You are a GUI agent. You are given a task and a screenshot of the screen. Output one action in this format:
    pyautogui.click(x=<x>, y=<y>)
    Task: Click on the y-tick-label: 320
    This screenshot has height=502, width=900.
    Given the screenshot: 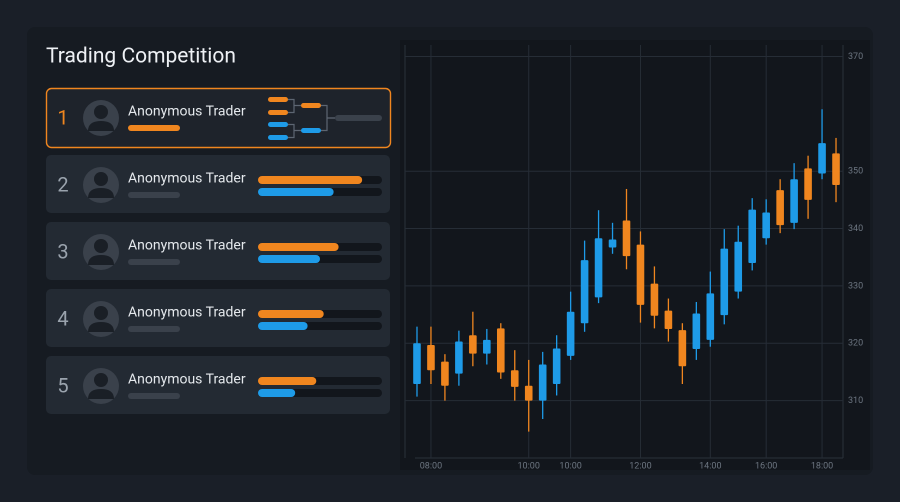 What is the action you would take?
    pyautogui.click(x=855, y=344)
    